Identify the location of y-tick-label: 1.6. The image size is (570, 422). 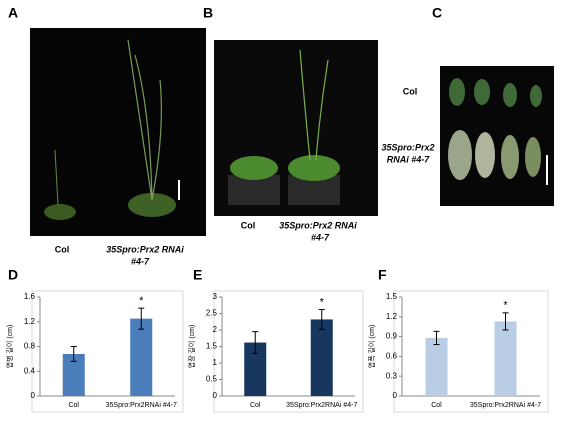
(30, 296).